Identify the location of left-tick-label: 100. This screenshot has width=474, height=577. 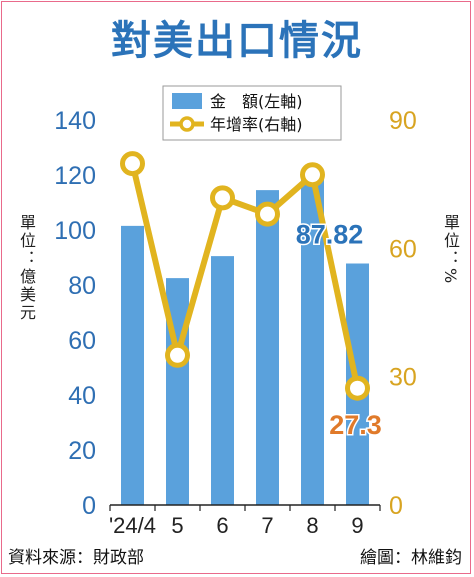
(75, 231).